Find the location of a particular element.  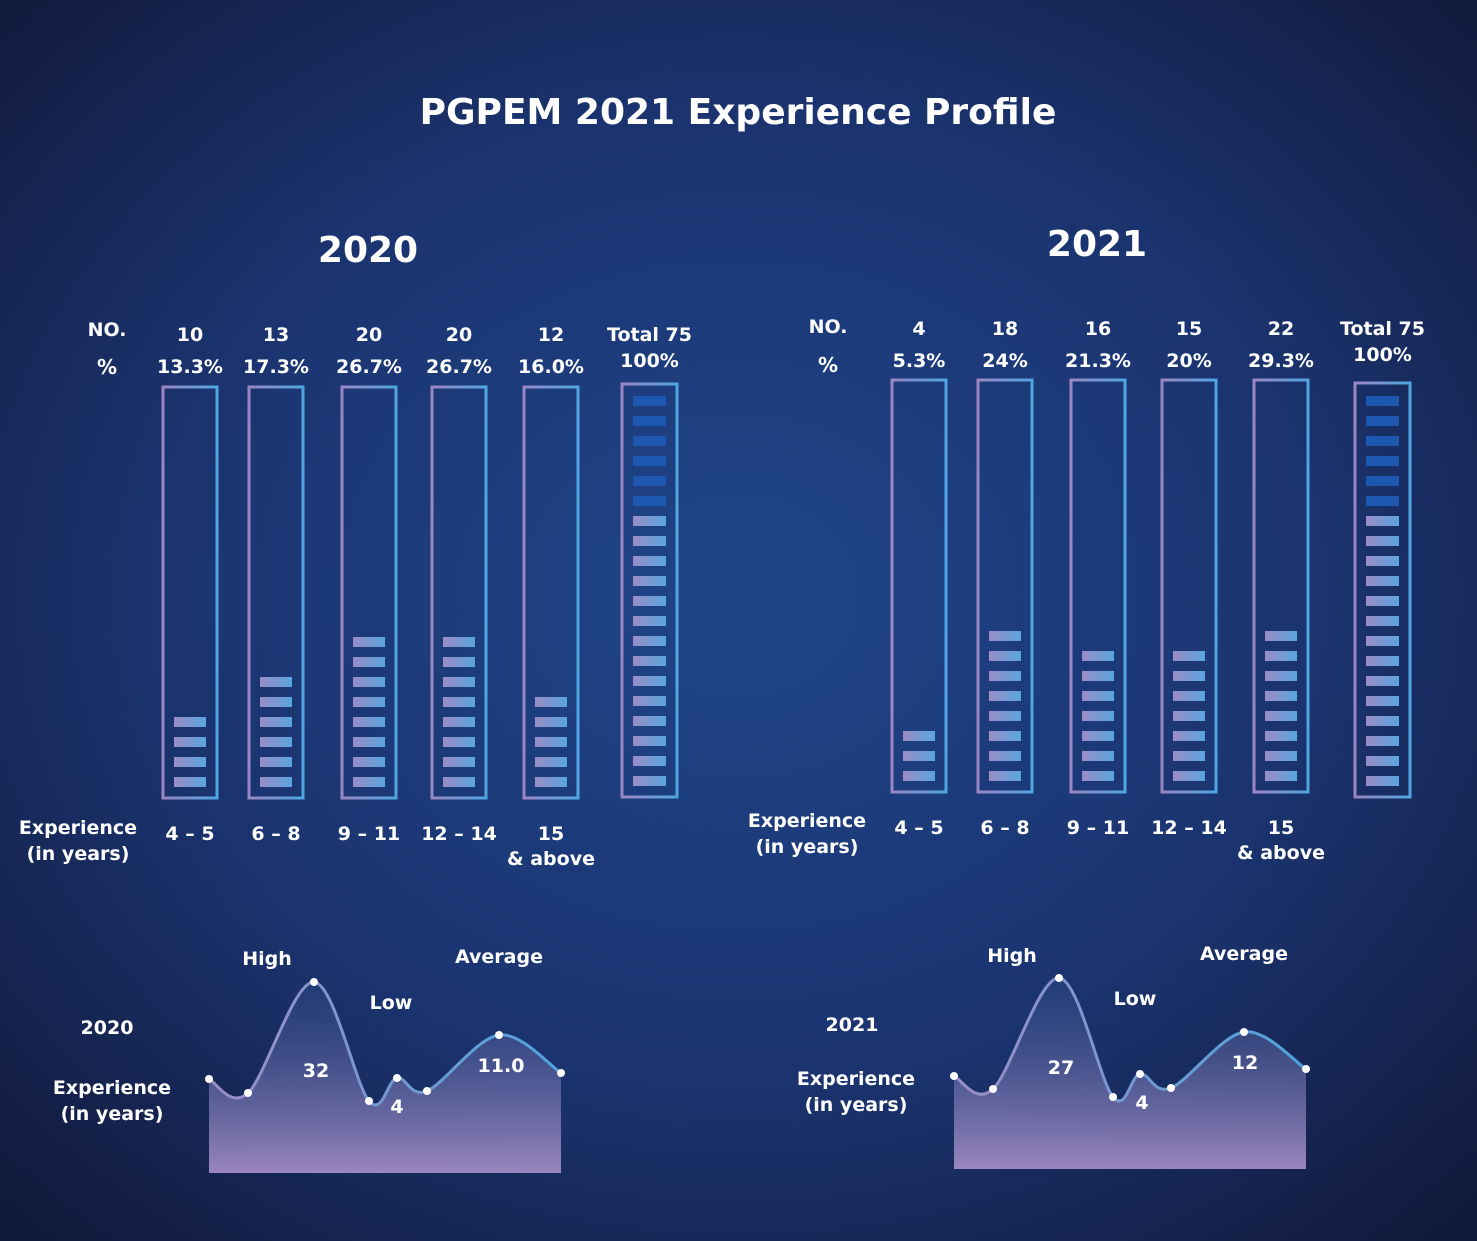

experience-axis-label: Experience is located at coordinates (78, 828).